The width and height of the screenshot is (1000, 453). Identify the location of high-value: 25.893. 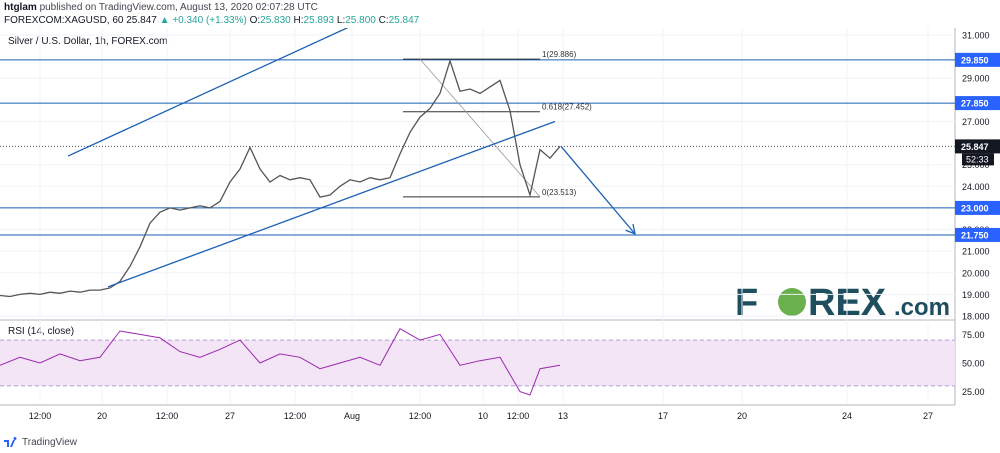
(319, 20).